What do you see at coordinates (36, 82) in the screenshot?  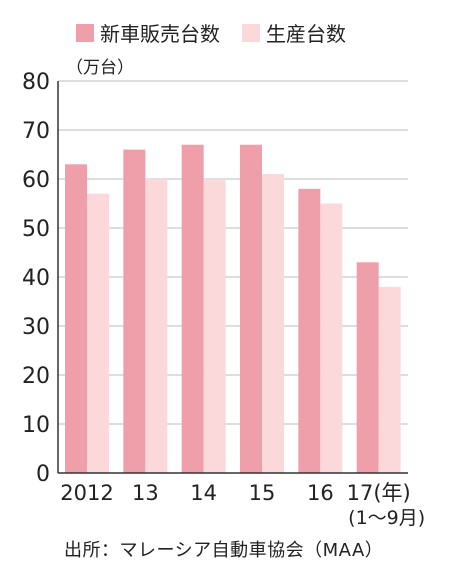 I see `y-tick-label: 80` at bounding box center [36, 82].